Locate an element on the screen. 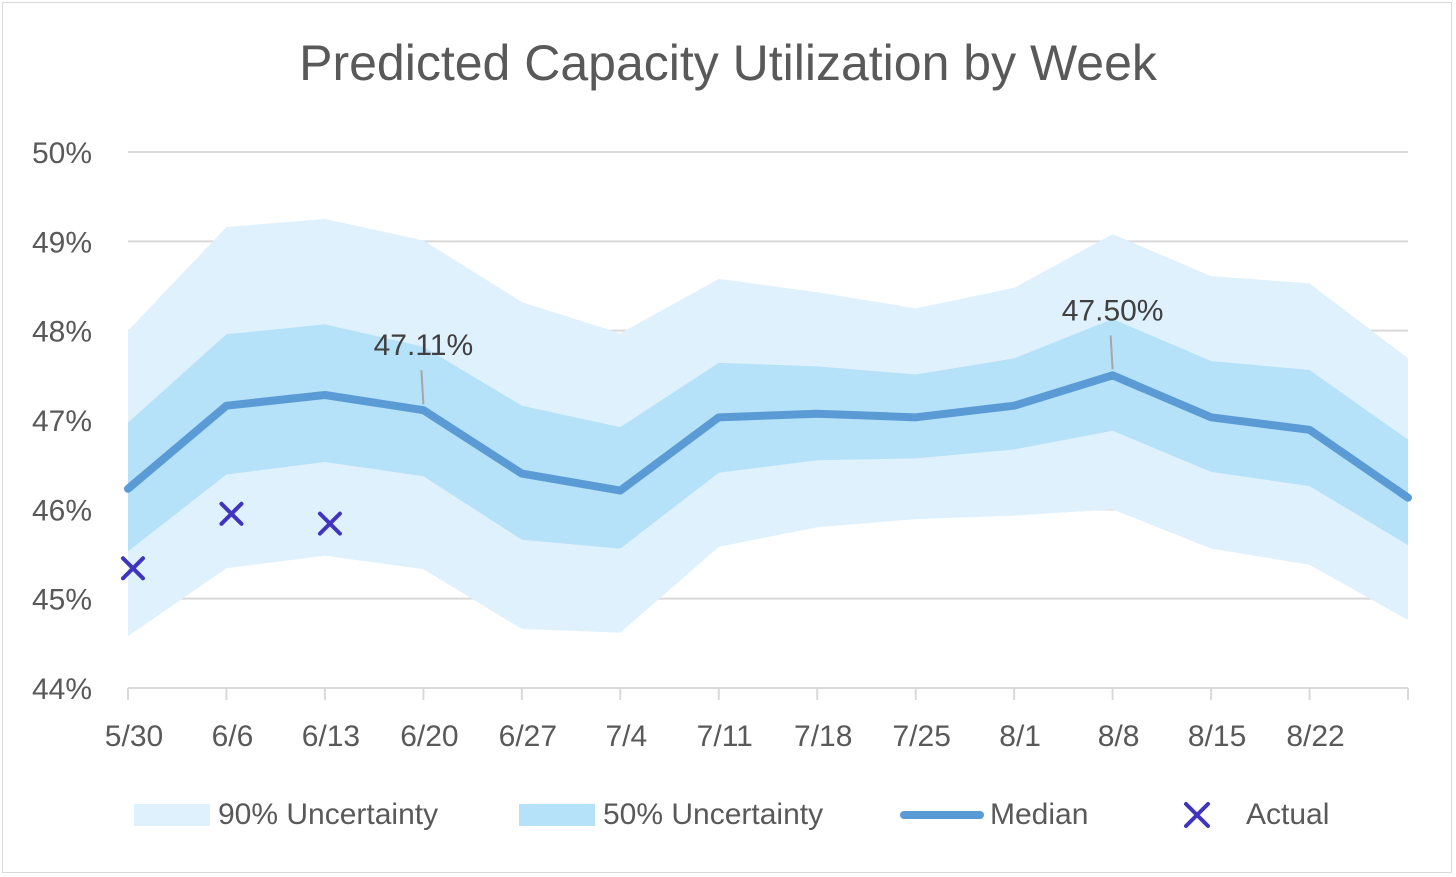  legend-item-actual: Actual is located at coordinates (1250, 815).